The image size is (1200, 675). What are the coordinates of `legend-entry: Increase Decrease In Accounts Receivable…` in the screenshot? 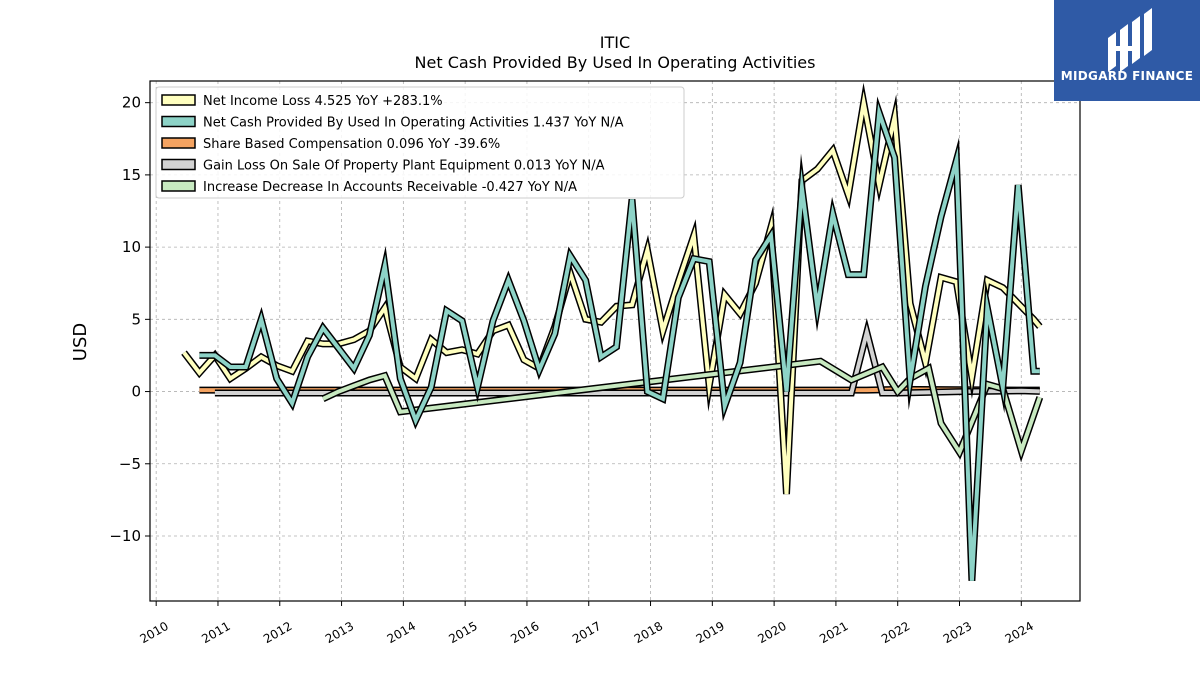 It's located at (390, 187).